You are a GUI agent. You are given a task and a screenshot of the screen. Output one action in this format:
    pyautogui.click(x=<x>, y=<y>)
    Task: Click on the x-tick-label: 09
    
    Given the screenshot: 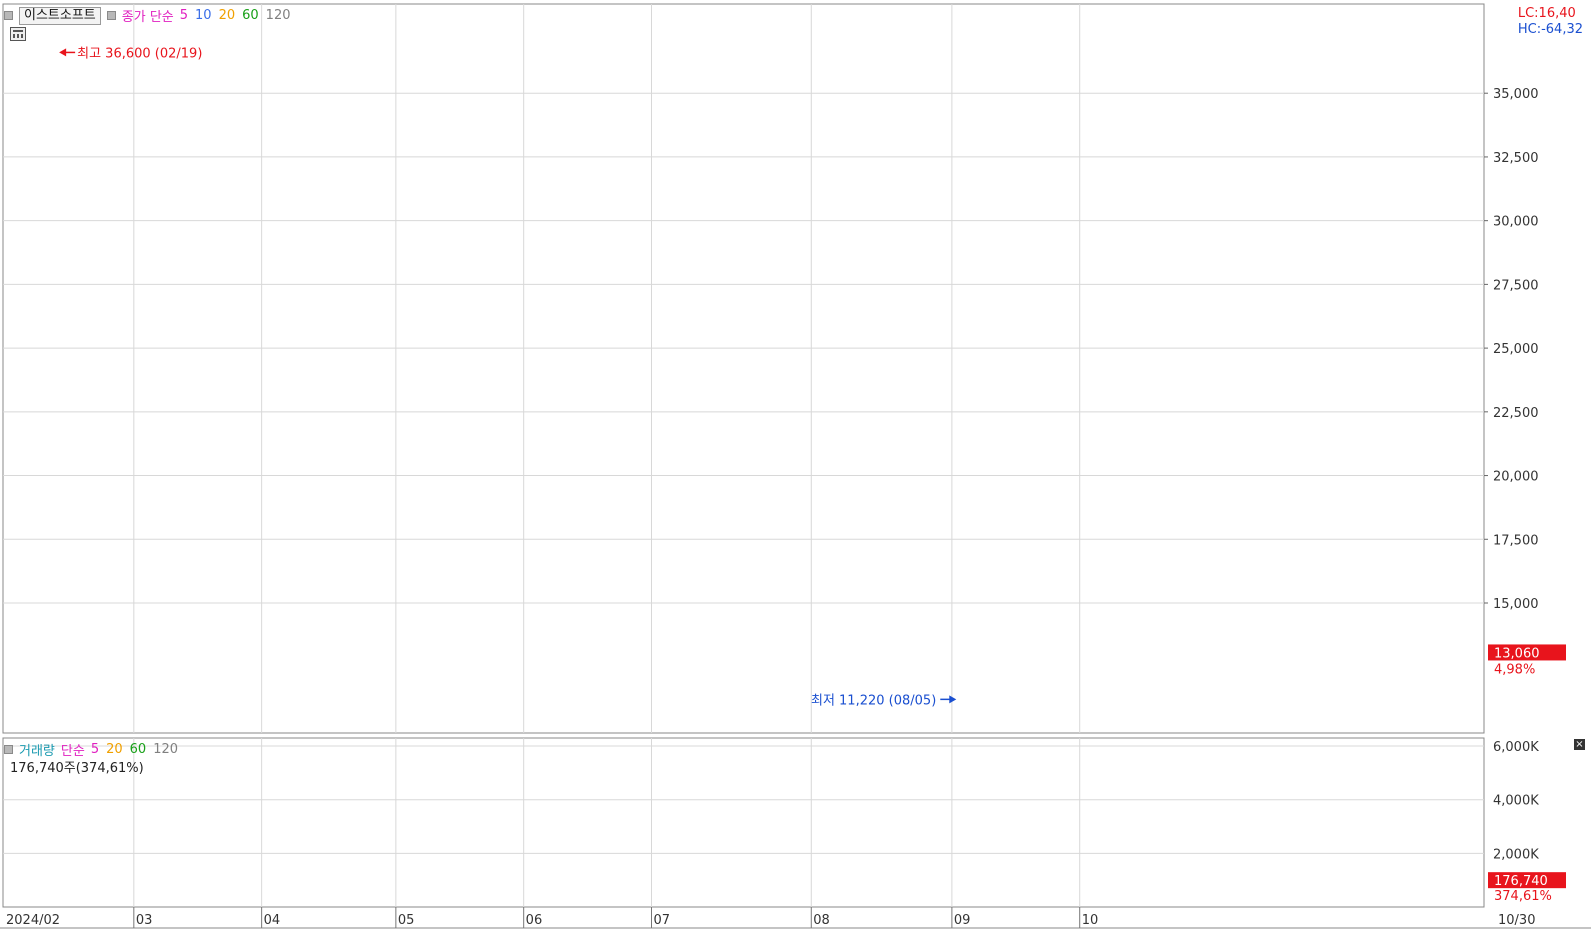 What is the action you would take?
    pyautogui.click(x=962, y=920)
    